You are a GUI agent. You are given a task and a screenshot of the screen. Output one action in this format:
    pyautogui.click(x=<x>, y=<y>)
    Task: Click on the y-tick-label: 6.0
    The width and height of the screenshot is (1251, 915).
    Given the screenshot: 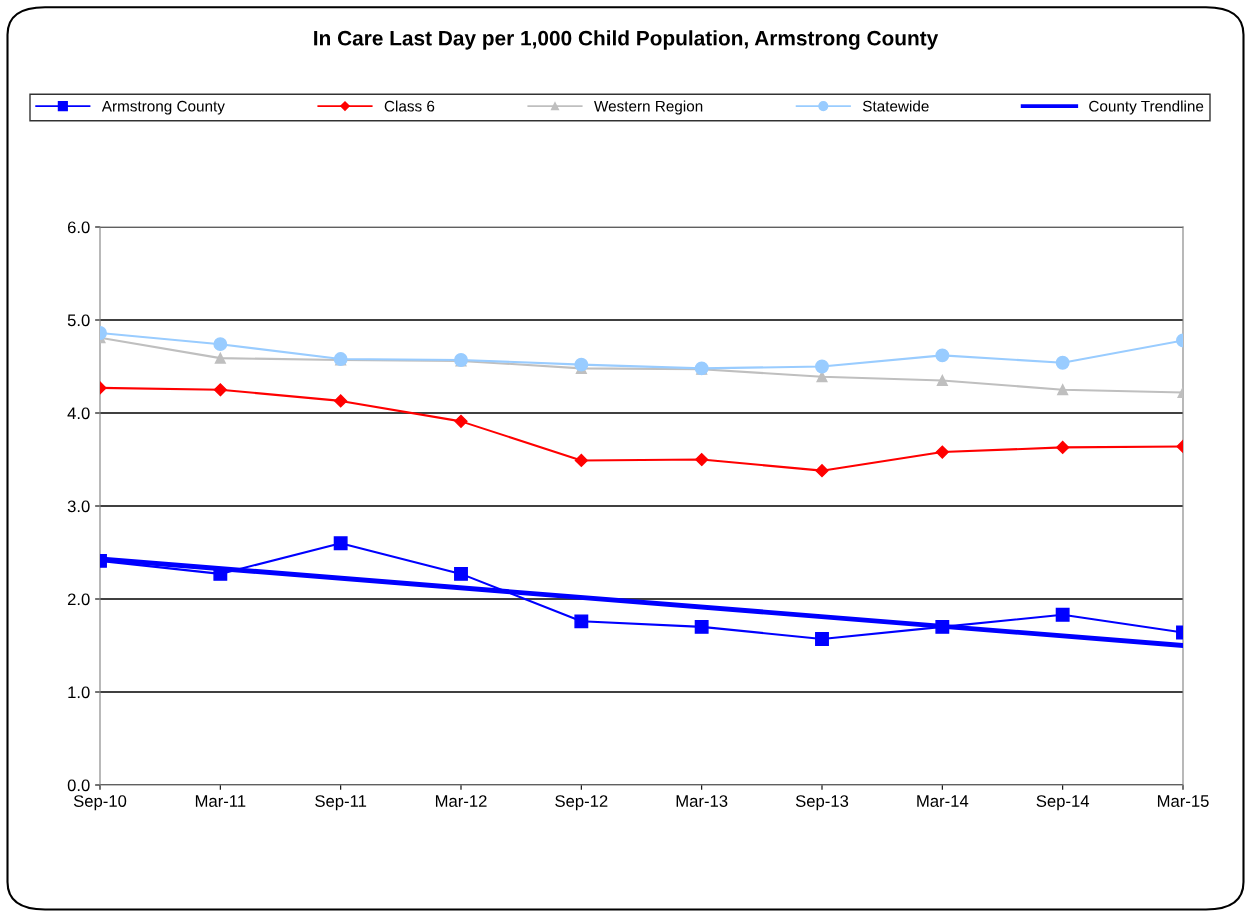 What is the action you would take?
    pyautogui.click(x=78, y=227)
    